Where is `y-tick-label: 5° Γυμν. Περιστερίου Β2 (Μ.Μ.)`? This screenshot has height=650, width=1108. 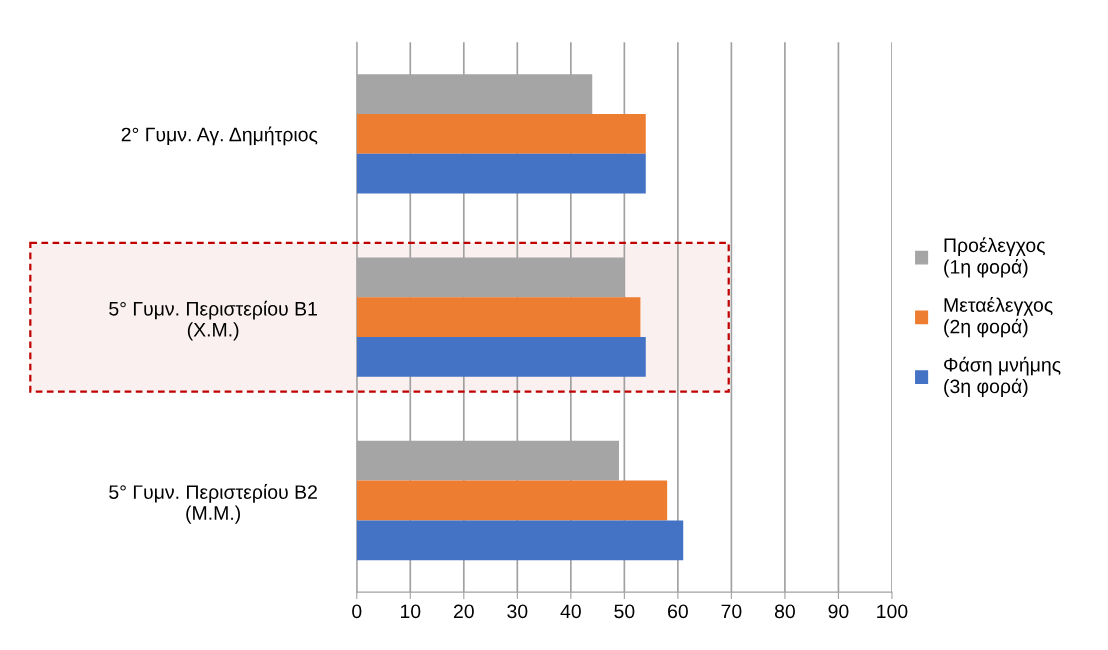 y-tick-label: 5° Γυμν. Περιστερίου Β2 (Μ.Μ.) is located at coordinates (213, 504).